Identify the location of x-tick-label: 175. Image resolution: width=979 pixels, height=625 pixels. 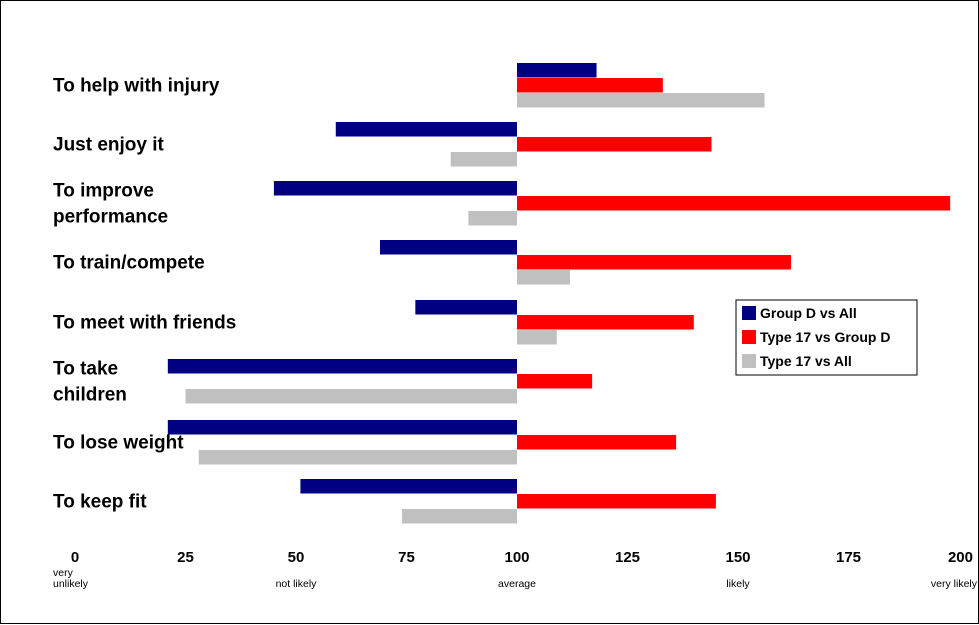
(848, 557).